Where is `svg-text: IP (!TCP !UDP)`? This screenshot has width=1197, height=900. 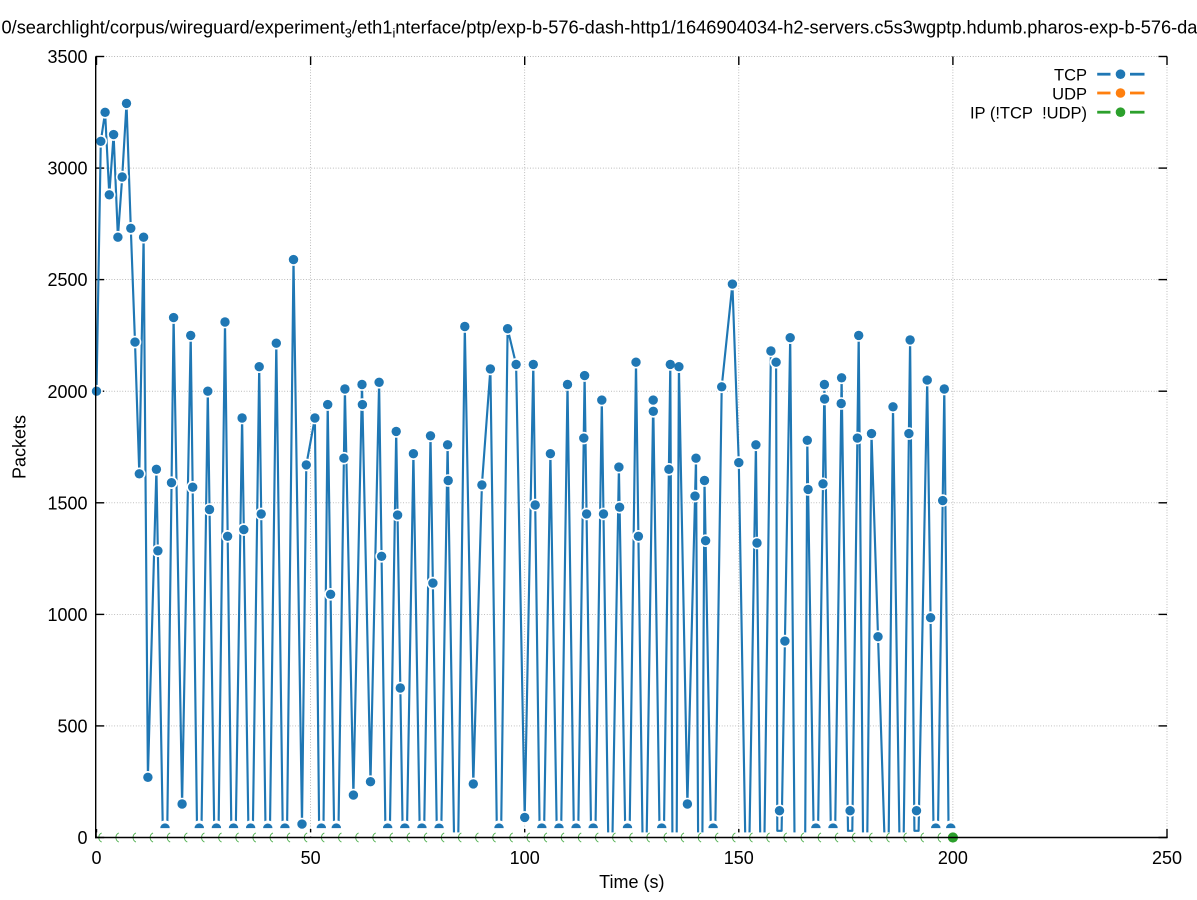 svg-text: IP (!TCP !UDP) is located at coordinates (1028, 114).